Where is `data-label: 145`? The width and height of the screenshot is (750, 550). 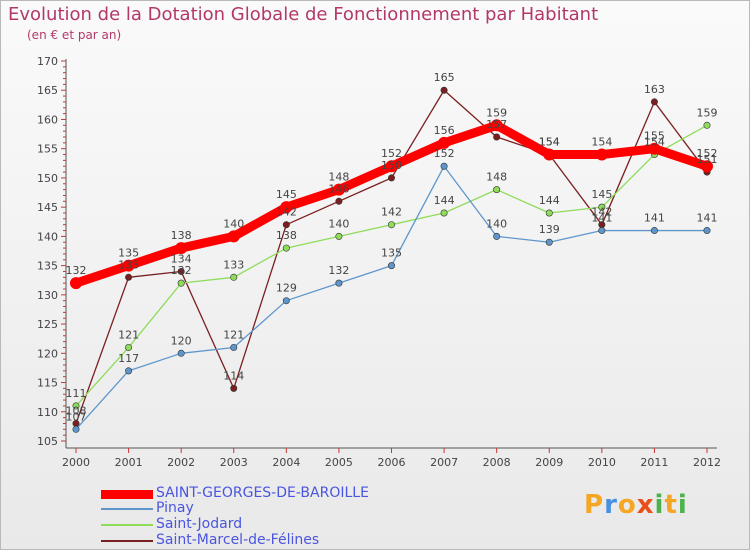 data-label: 145 is located at coordinates (286, 194).